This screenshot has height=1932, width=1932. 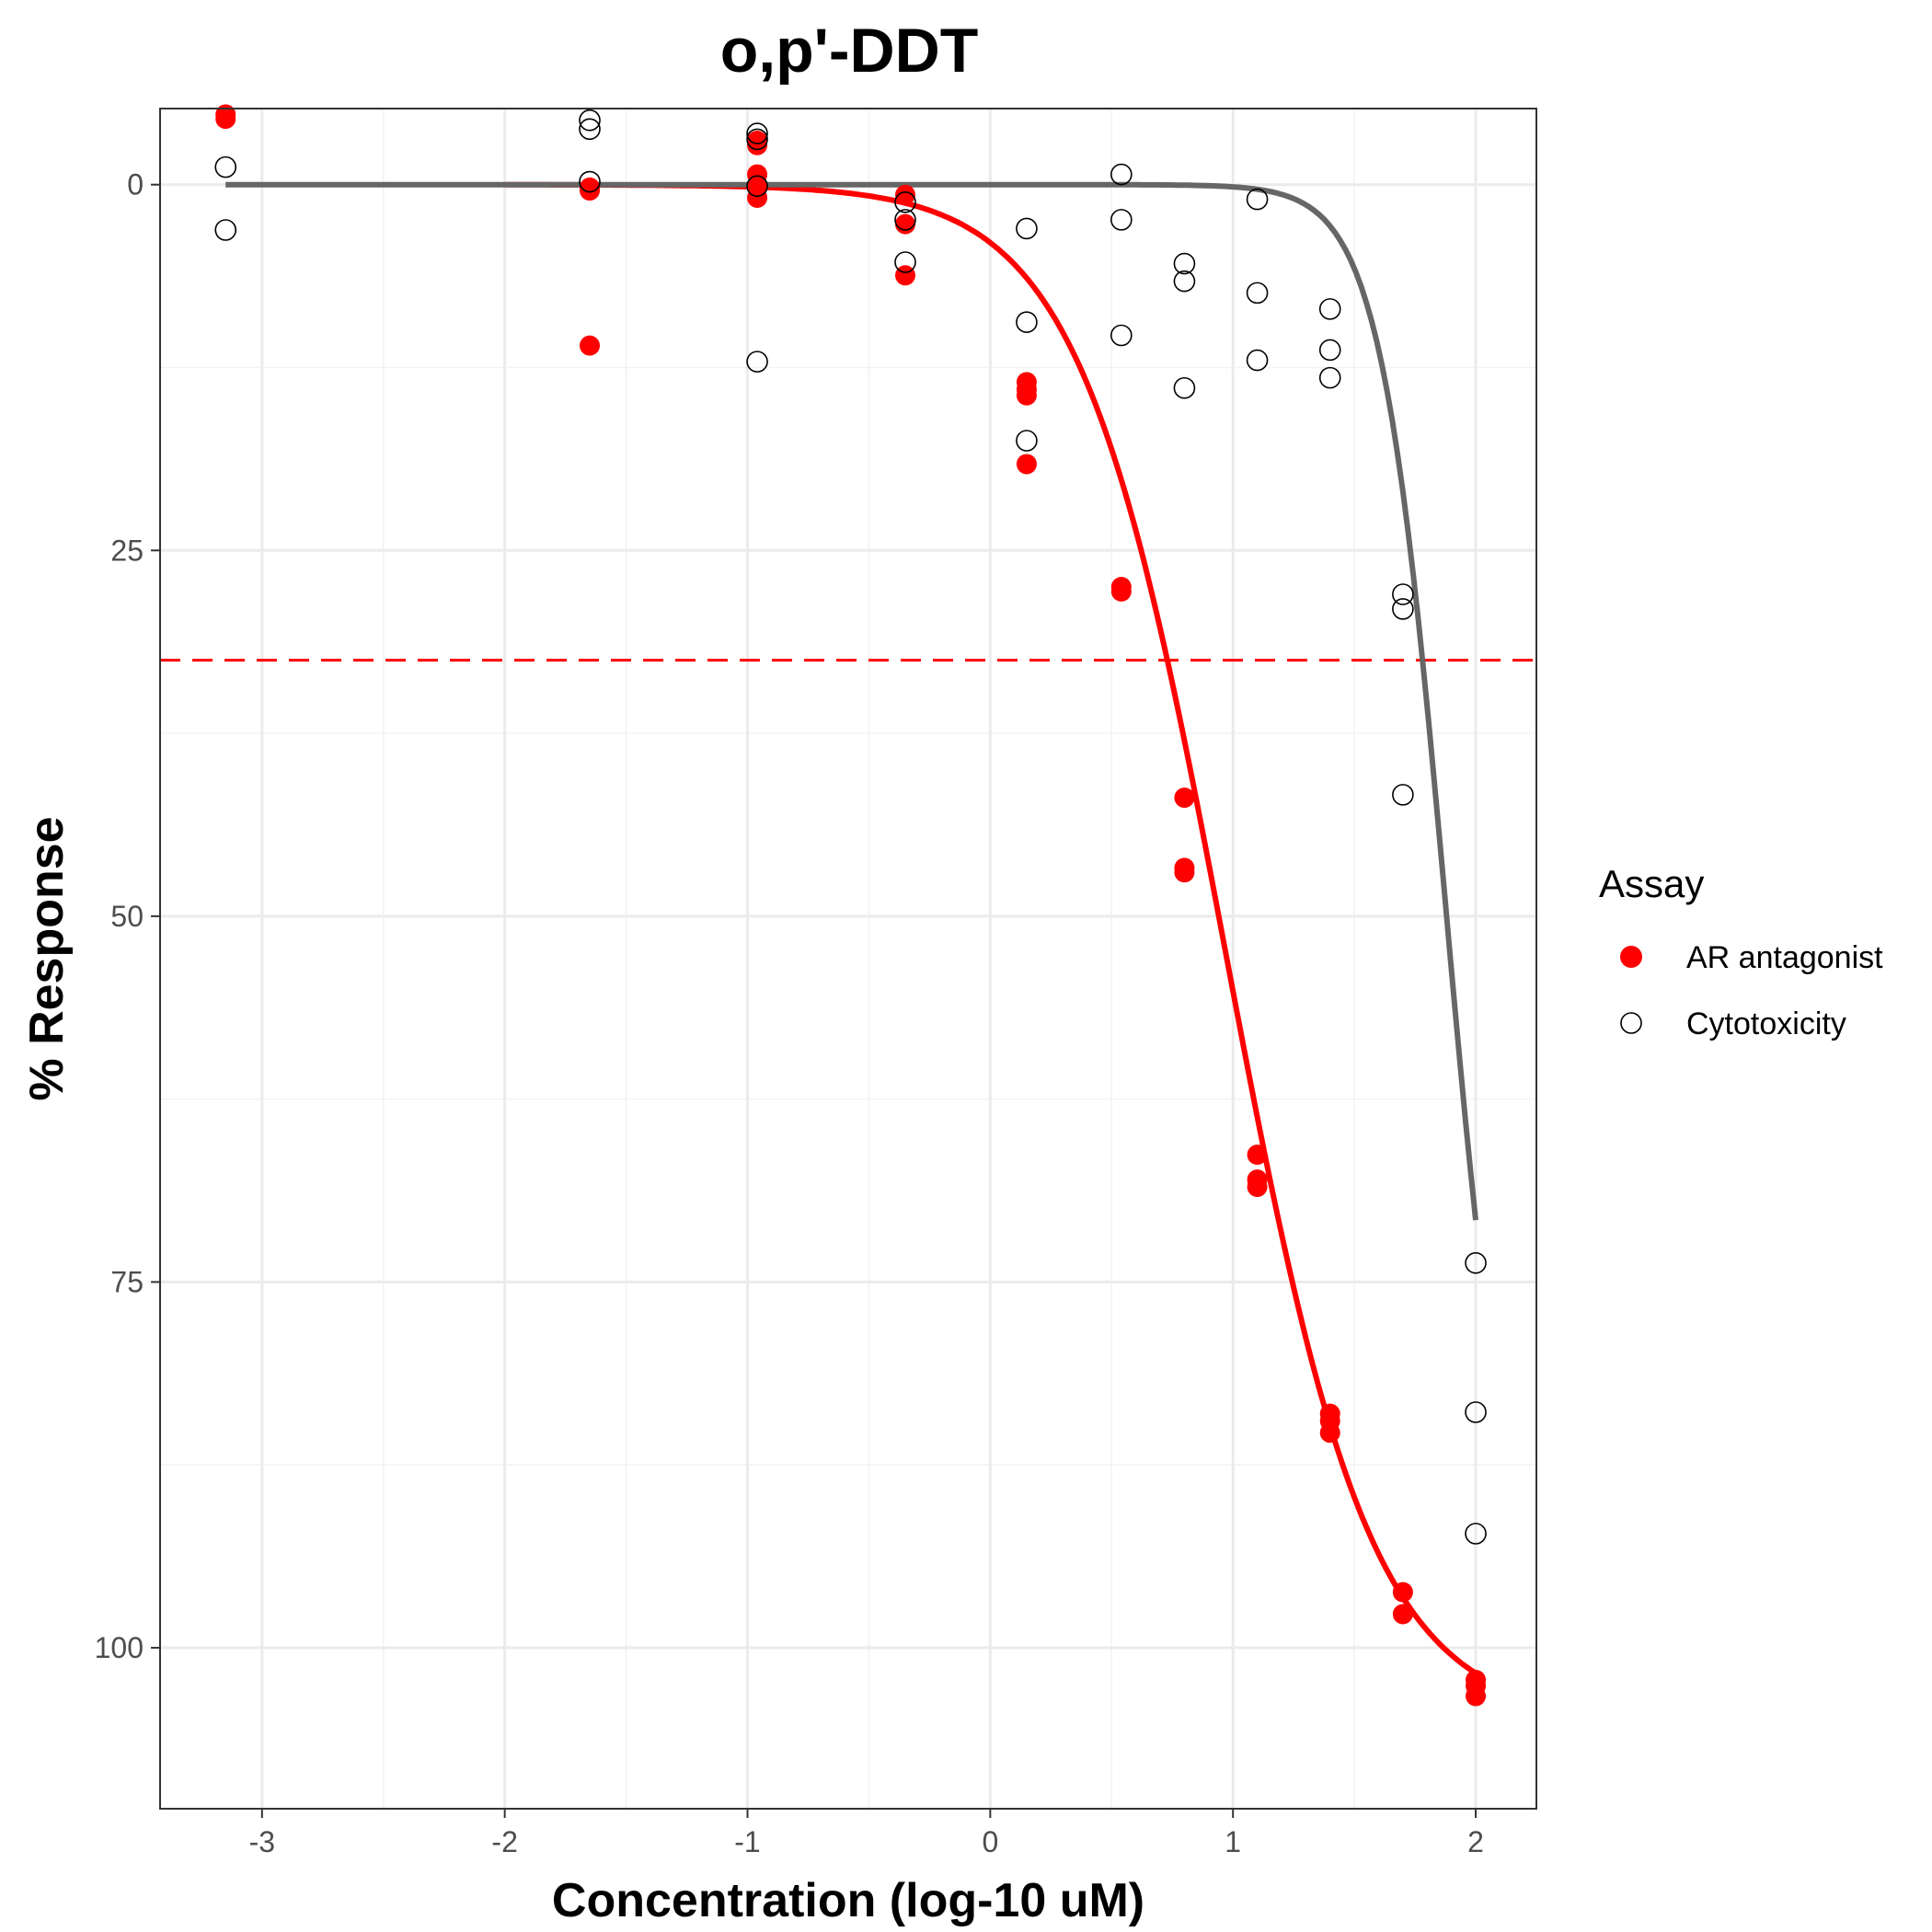 I want to click on y-tick-label: 0, so click(x=135, y=184).